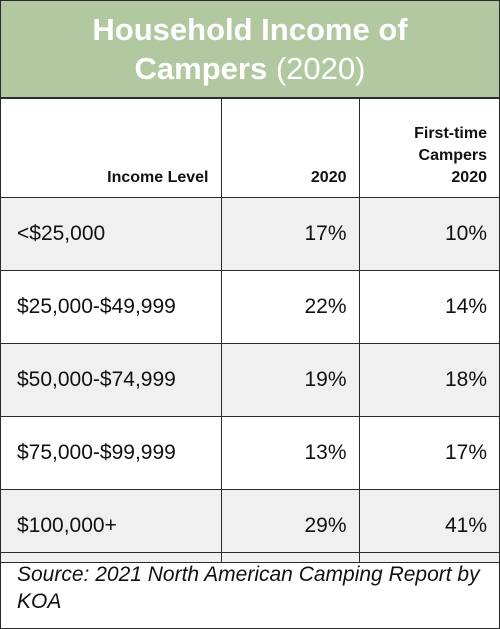  Describe the element at coordinates (290, 148) in the screenshot. I see `header-2020: 2020` at that location.